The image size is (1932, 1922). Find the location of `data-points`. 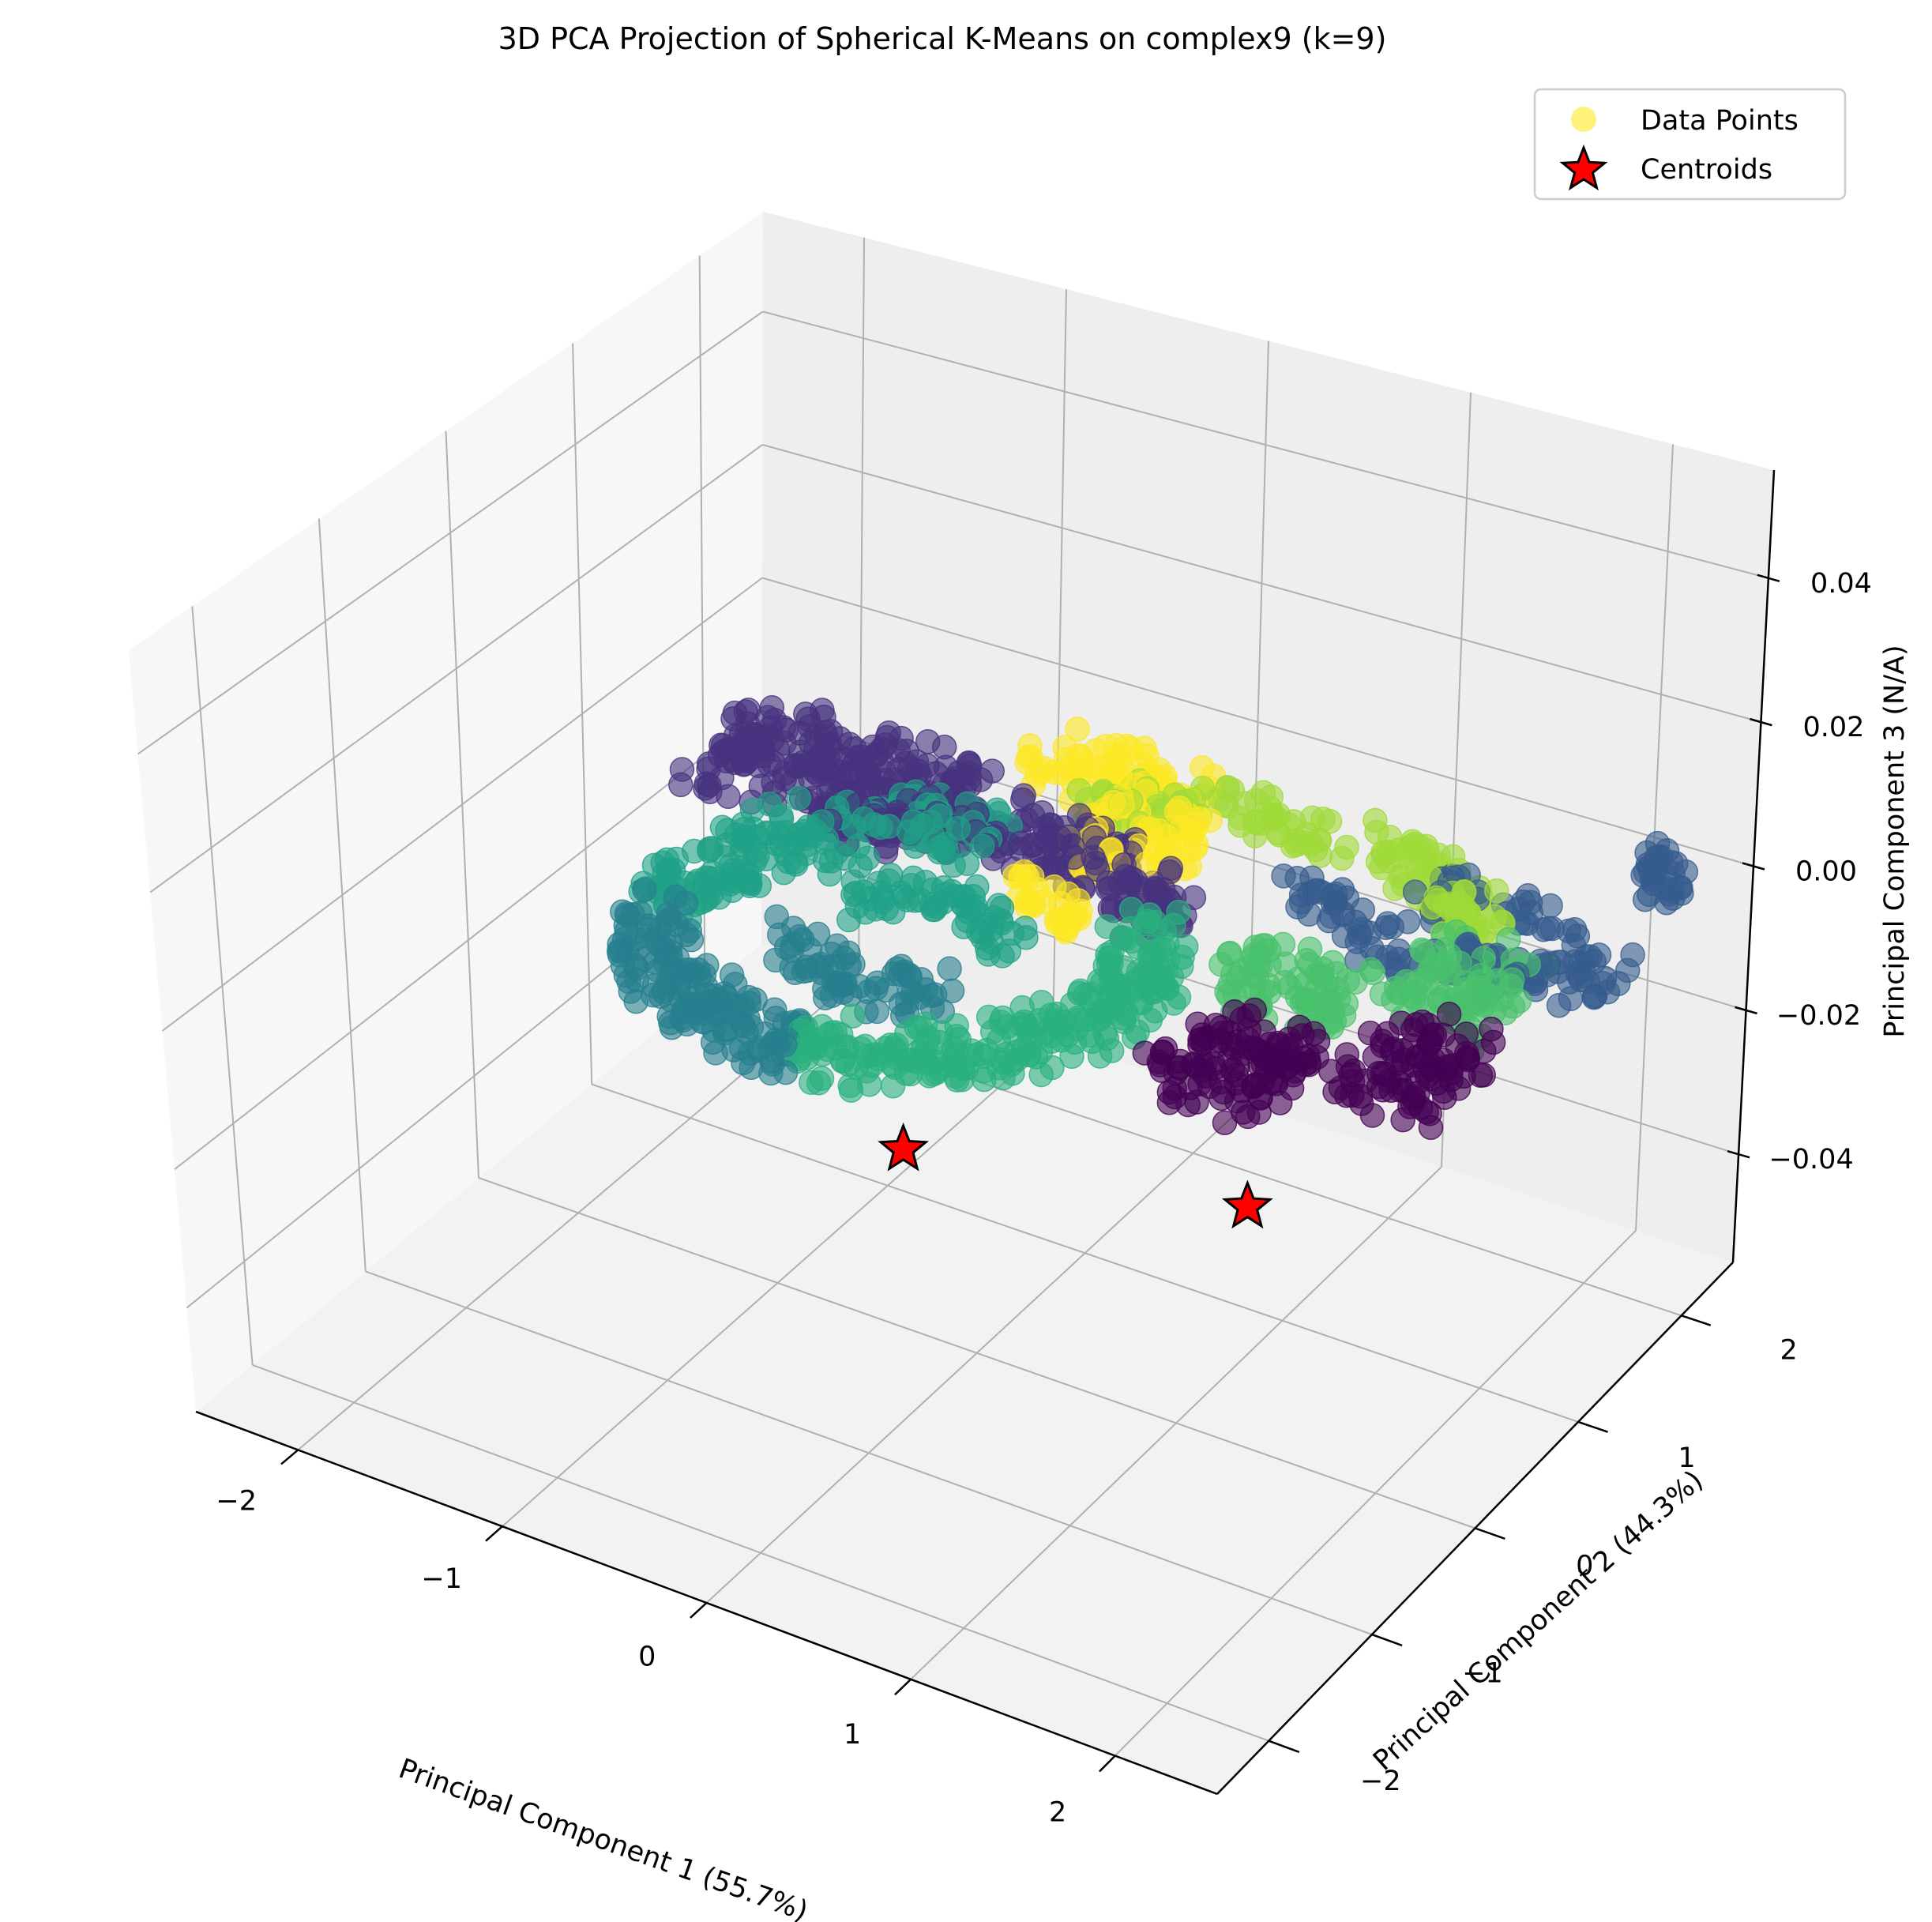

data-points is located at coordinates (1152, 917).